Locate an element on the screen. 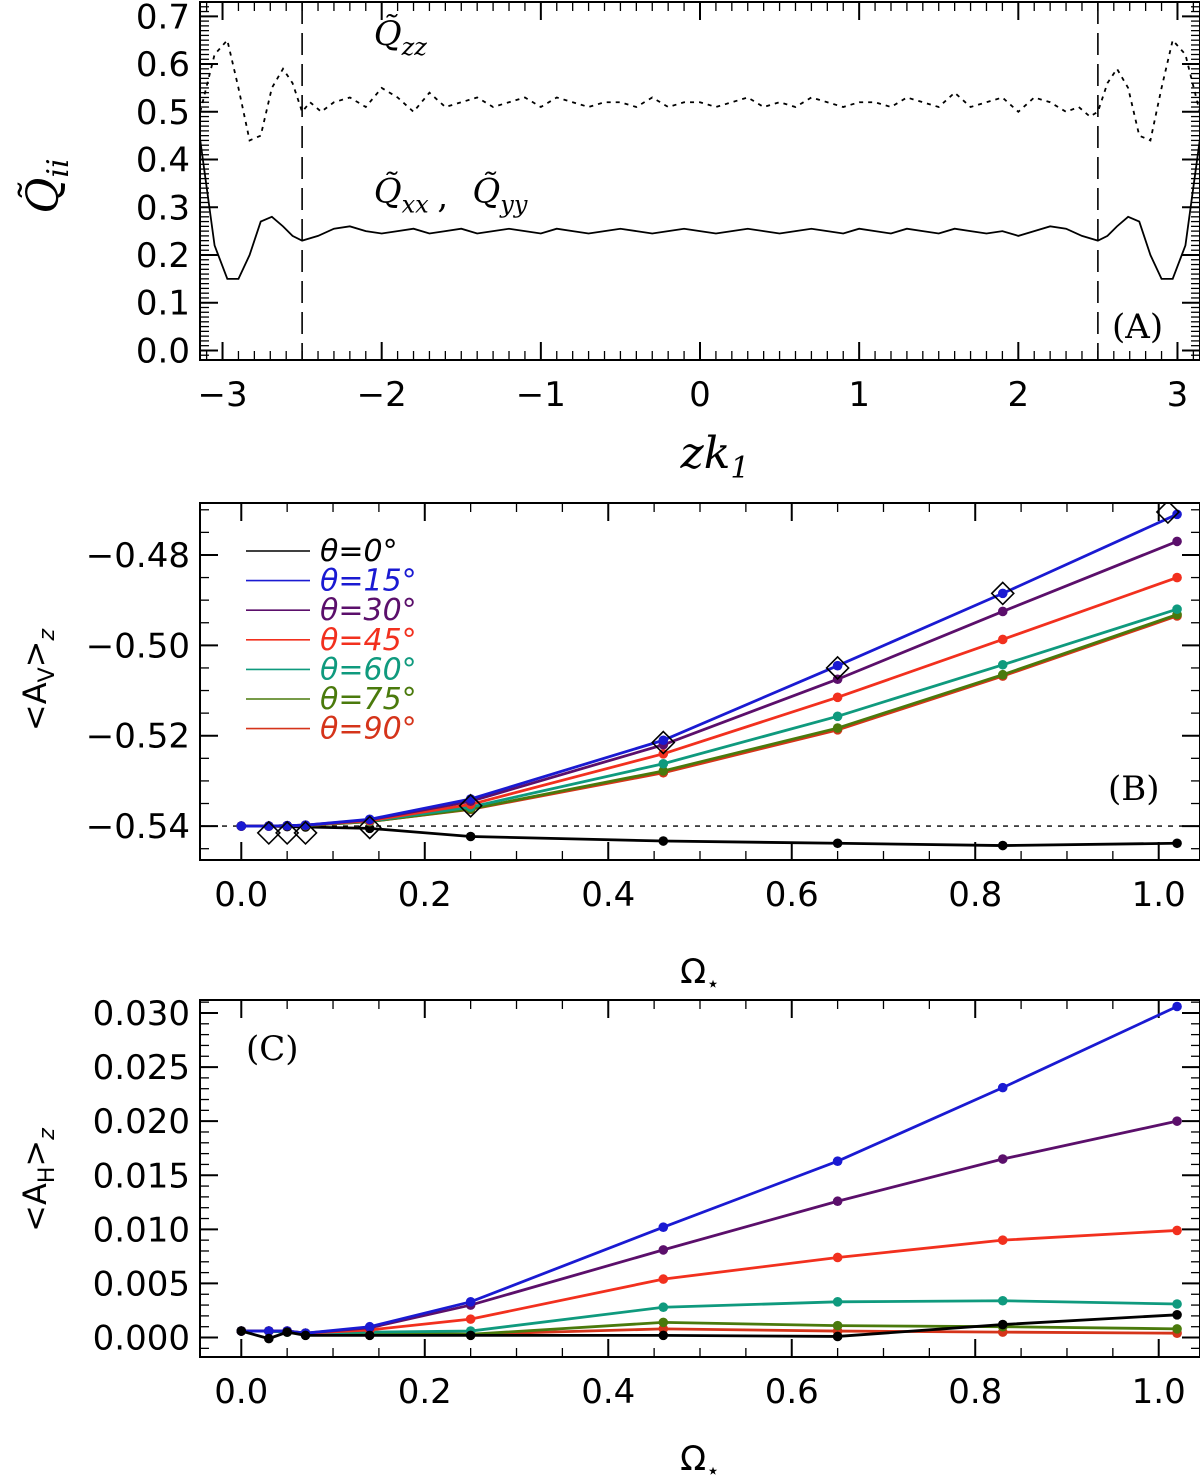 The height and width of the screenshot is (1477, 1200). series-line-qzz is located at coordinates (699, 90).